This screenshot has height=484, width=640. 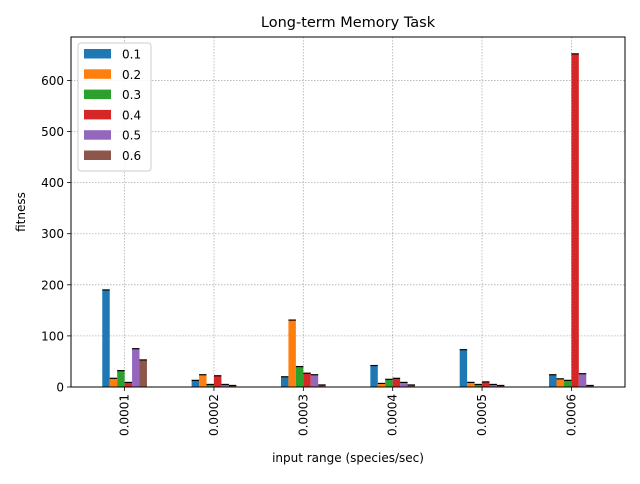 What do you see at coordinates (131, 156) in the screenshot?
I see `legend-label: 0.6` at bounding box center [131, 156].